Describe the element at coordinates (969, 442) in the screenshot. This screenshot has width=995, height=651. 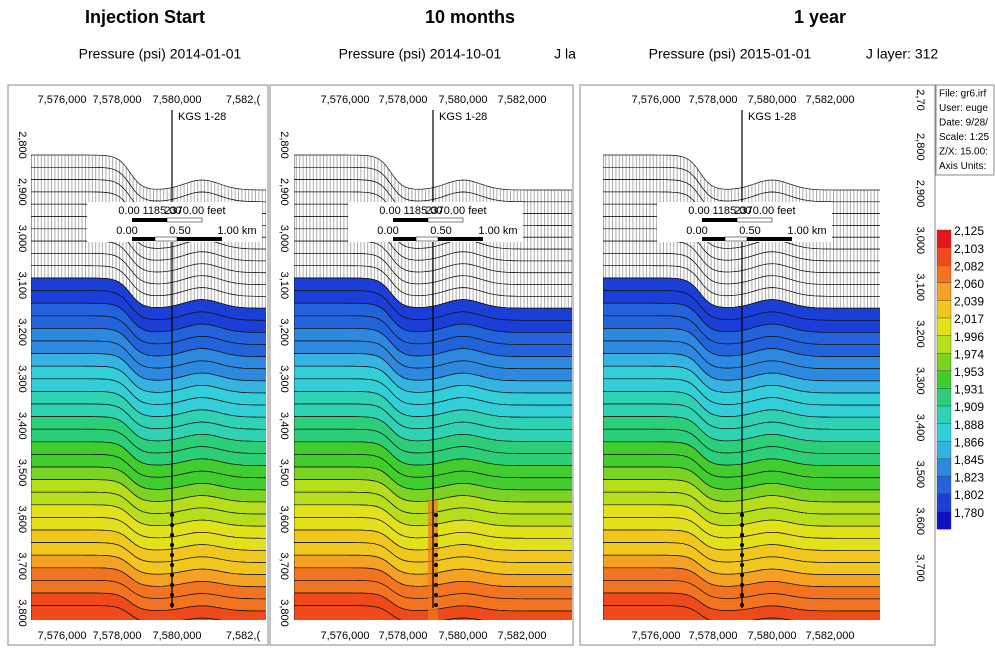
I see `legend-label: 1,866` at that location.